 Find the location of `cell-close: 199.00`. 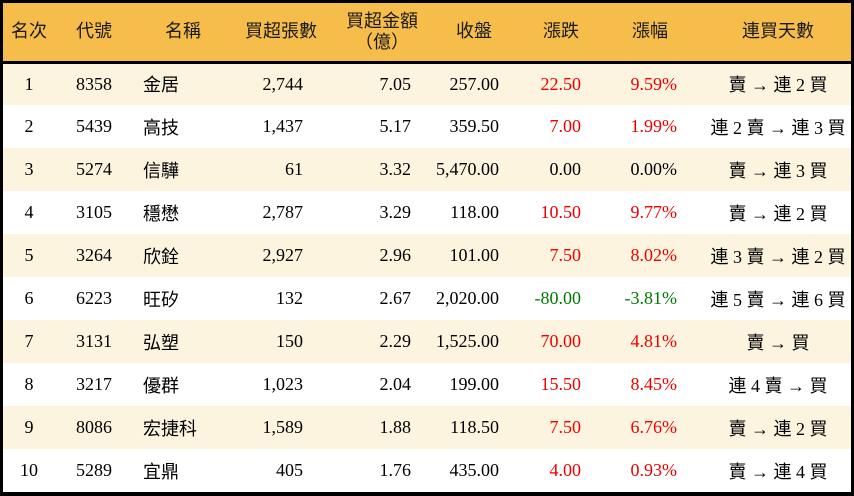

cell-close: 199.00 is located at coordinates (474, 384).